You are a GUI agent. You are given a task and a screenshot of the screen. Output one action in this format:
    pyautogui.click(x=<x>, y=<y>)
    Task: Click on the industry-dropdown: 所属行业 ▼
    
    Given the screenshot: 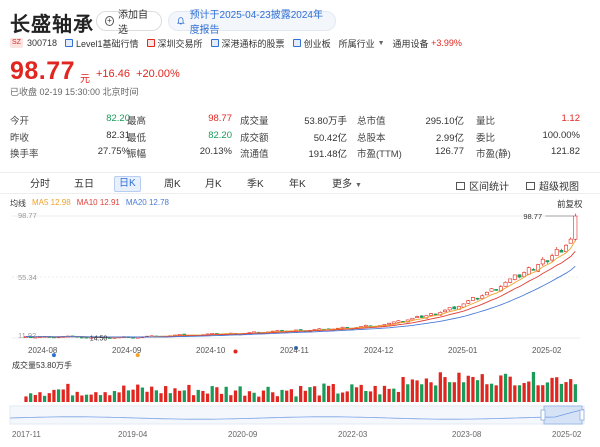 What is the action you would take?
    pyautogui.click(x=362, y=43)
    